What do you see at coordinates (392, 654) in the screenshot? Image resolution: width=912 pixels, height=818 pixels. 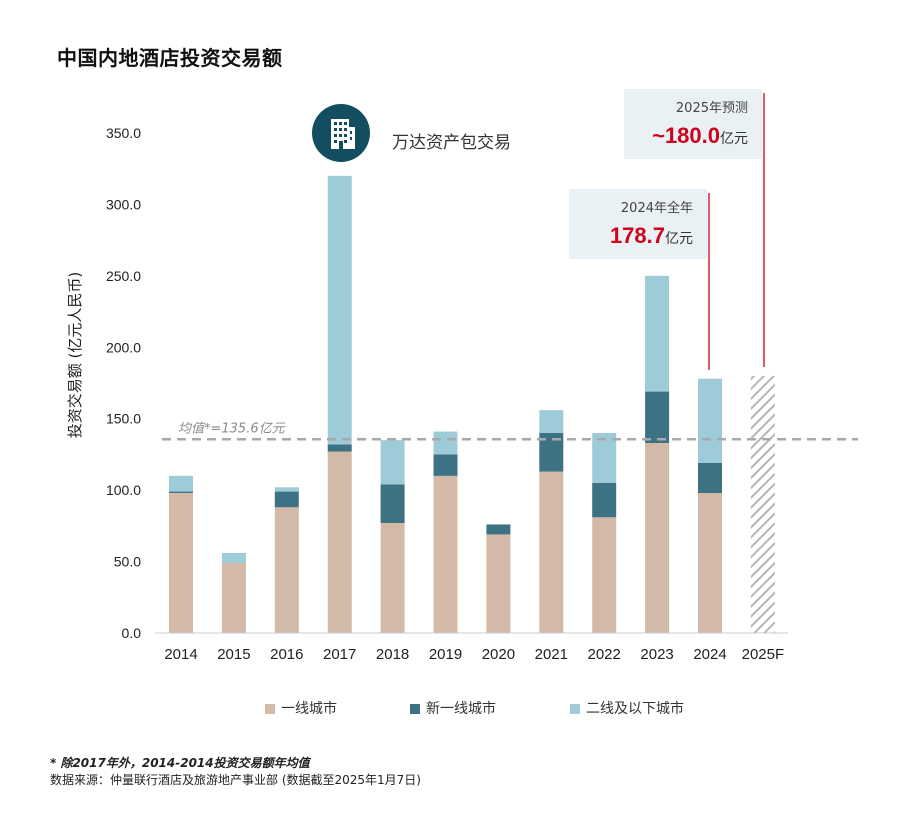 I see `x-tick-label: 2018` at bounding box center [392, 654].